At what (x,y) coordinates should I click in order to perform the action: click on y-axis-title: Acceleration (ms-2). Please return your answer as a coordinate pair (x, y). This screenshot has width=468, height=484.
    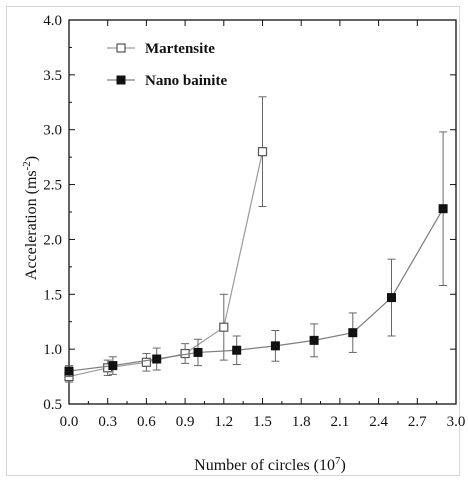
    Looking at the image, I should click on (30, 218).